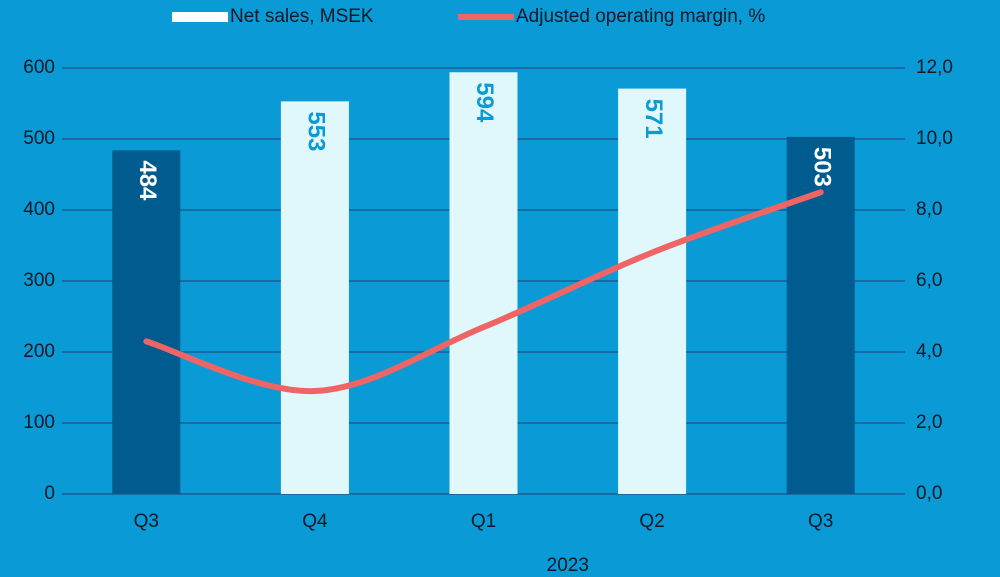 The image size is (1000, 577). Describe the element at coordinates (821, 167) in the screenshot. I see `bar-value-label: 503` at that location.